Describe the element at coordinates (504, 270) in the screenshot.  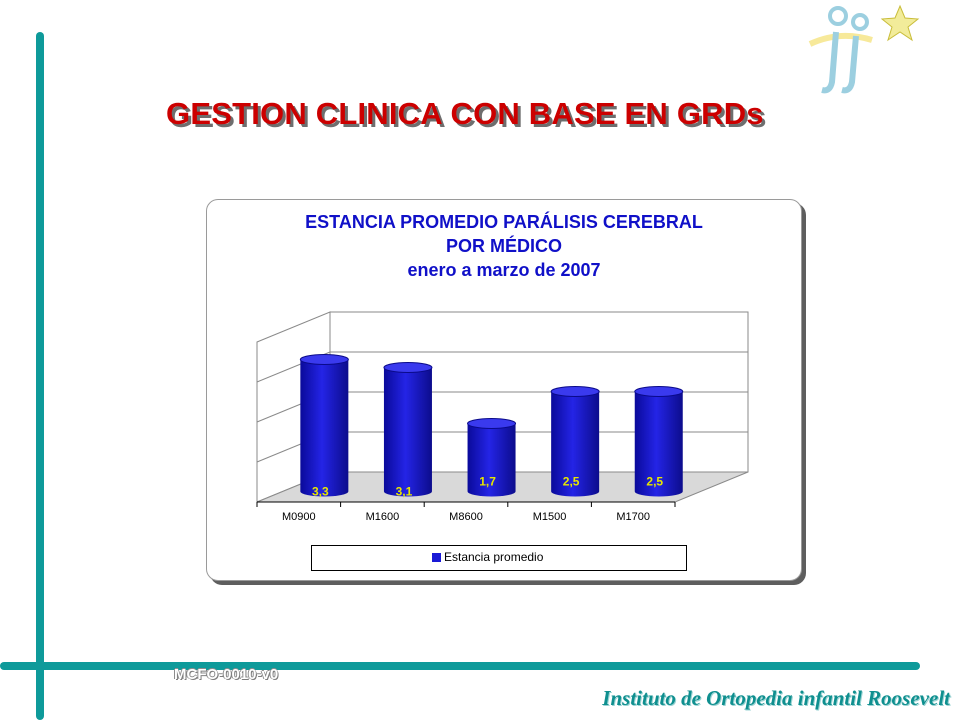
I see `chart-title-line-3: enero a marzo de 2007` at that location.